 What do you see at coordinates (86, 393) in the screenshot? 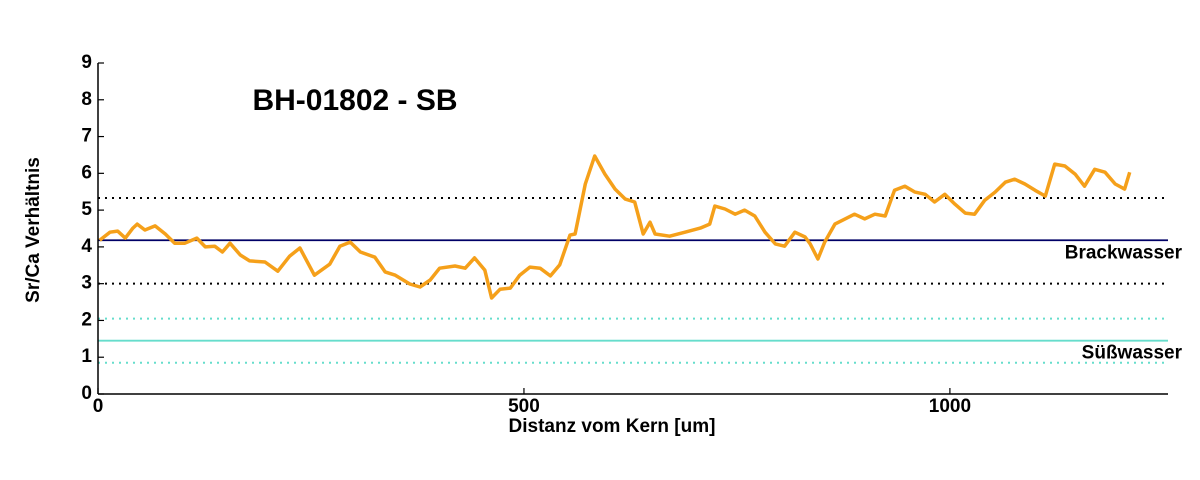
I see `y-tick-label: 0` at bounding box center [86, 393].